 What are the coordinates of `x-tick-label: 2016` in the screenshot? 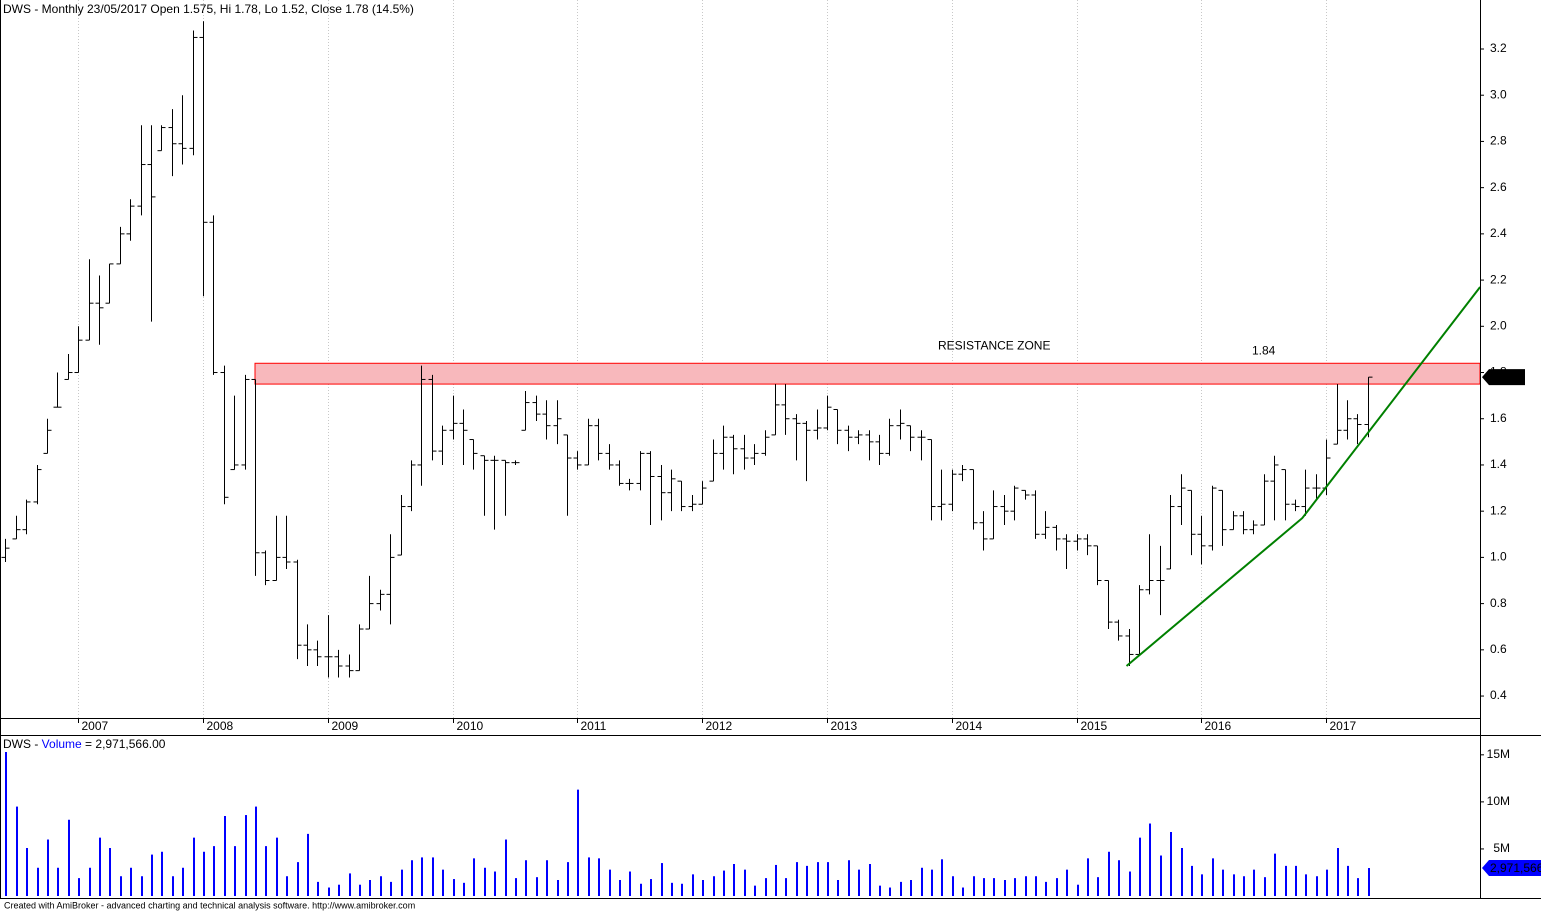 It's located at (1218, 726).